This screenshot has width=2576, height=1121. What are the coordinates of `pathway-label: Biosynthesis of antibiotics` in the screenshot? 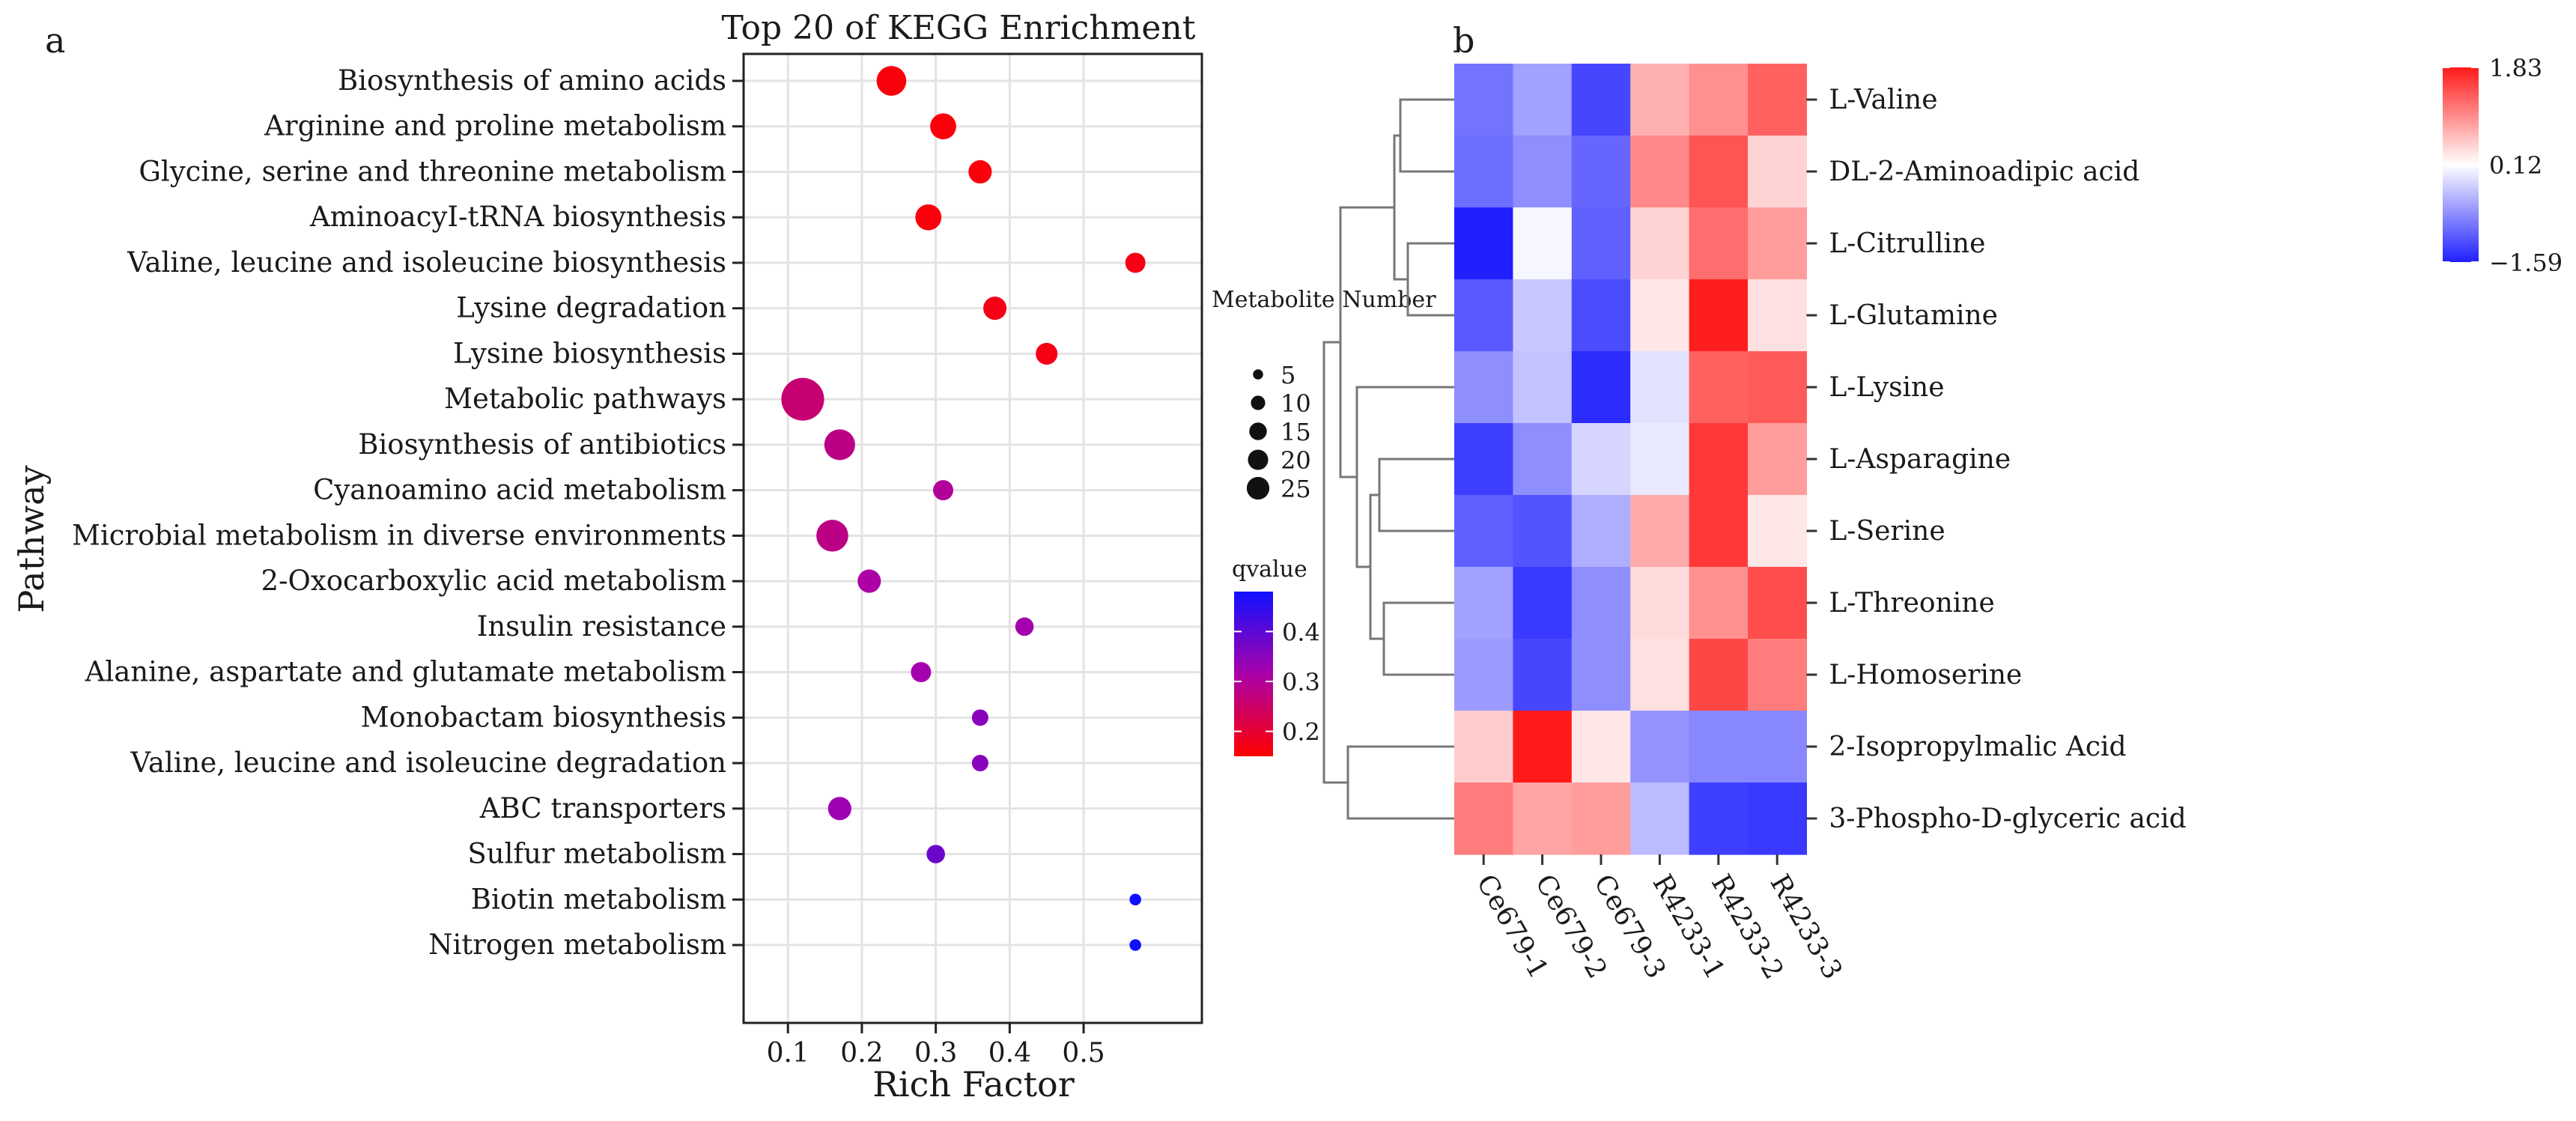 It's located at (542, 445).